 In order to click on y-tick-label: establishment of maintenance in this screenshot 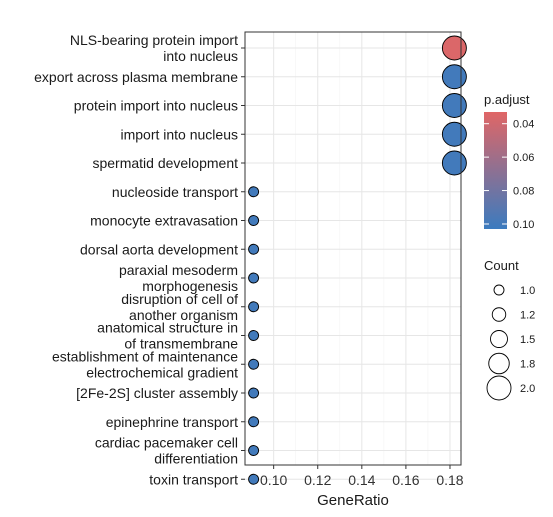, I will do `click(145, 356)`.